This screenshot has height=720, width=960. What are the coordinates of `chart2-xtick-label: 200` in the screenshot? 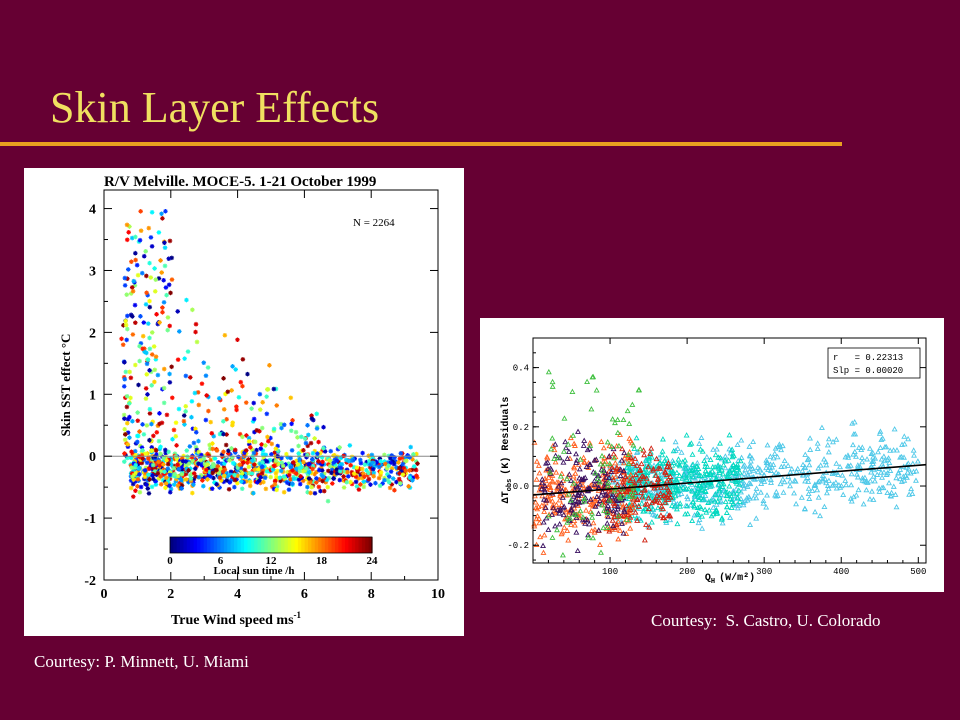 It's located at (687, 572).